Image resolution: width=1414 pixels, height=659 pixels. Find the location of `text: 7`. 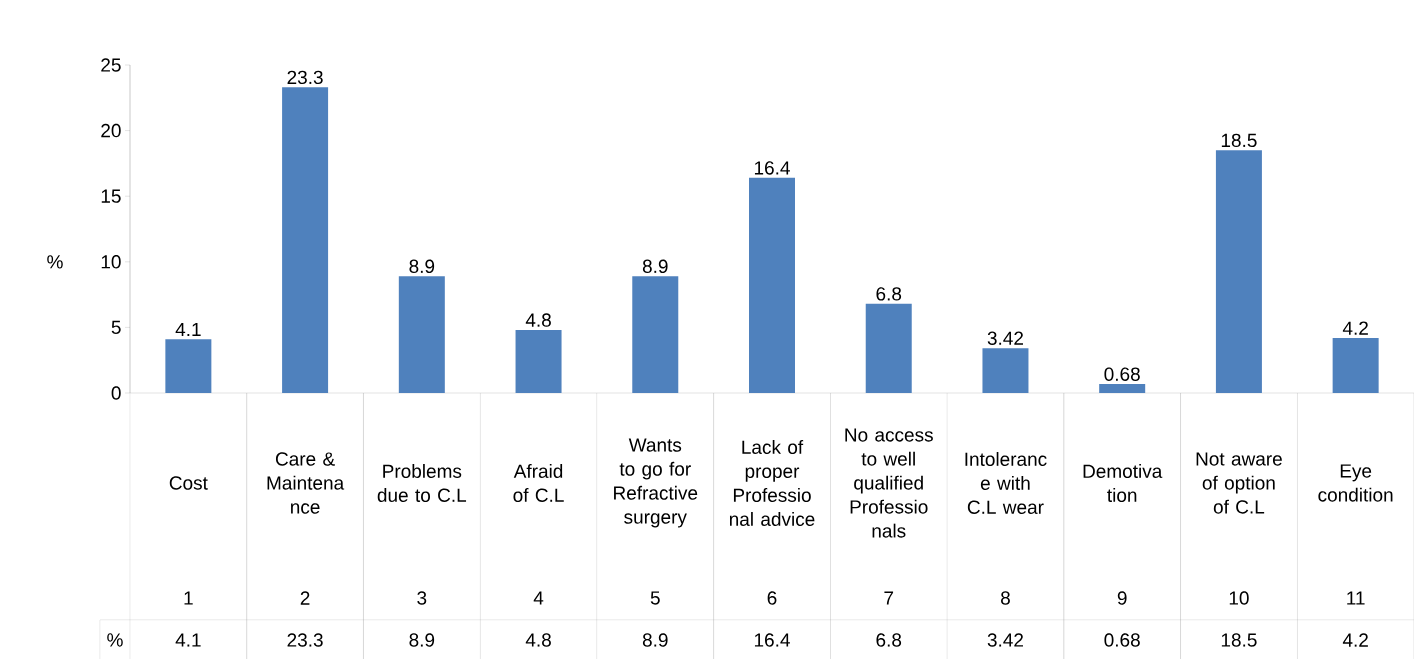

text: 7 is located at coordinates (889, 598).